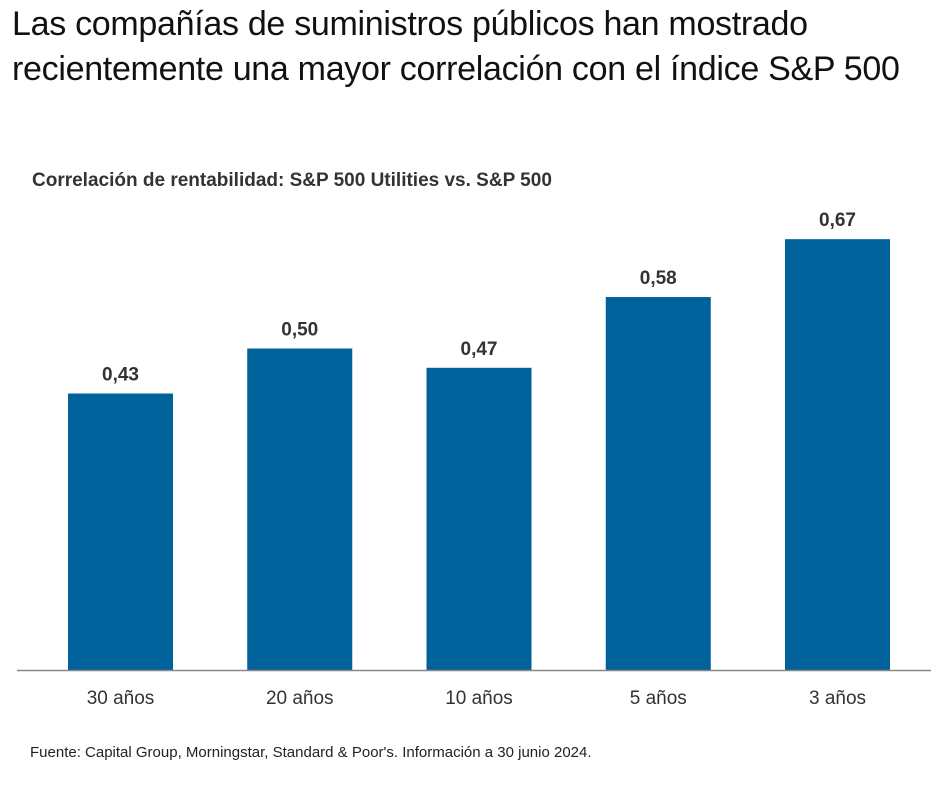 The image size is (937, 789). Describe the element at coordinates (479, 349) in the screenshot. I see `data-label-2: 0,47` at that location.